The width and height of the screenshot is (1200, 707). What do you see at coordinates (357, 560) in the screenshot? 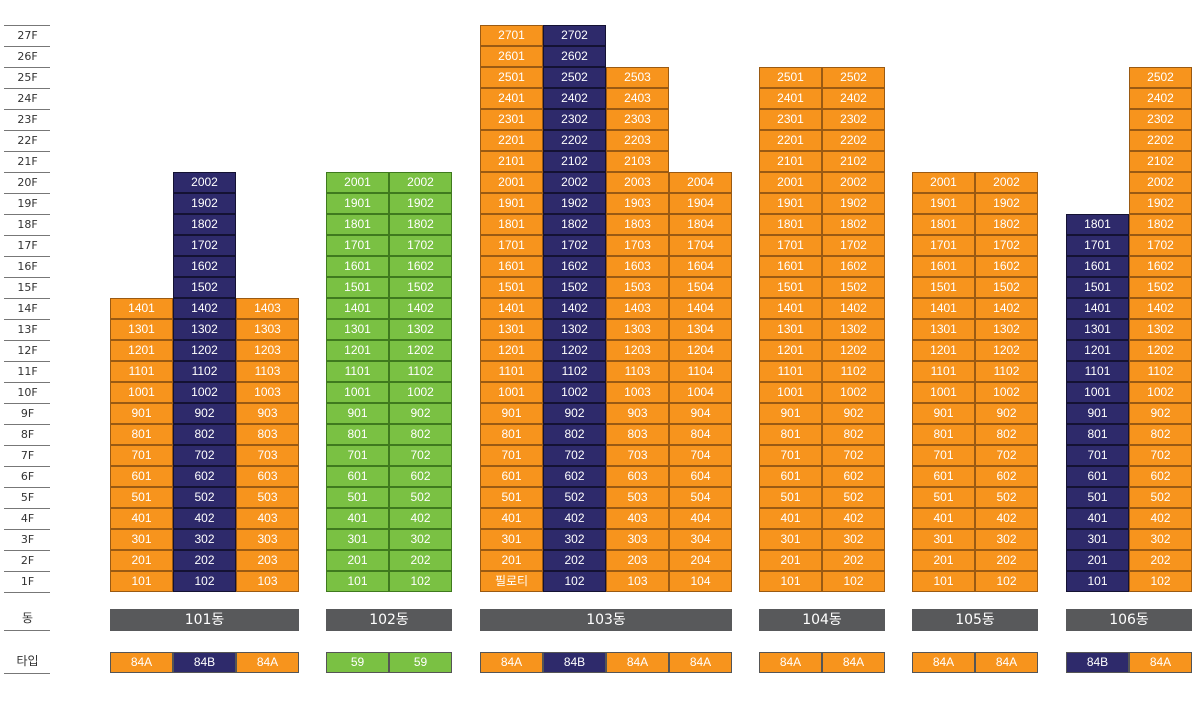
I see `unit-cell: 201` at bounding box center [357, 560].